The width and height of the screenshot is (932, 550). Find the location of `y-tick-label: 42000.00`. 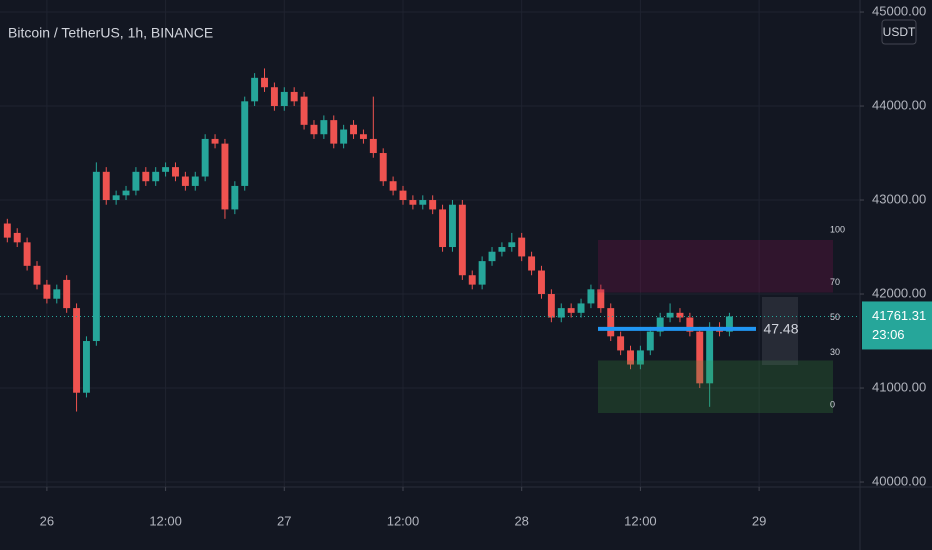

y-tick-label: 42000.00 is located at coordinates (899, 292).